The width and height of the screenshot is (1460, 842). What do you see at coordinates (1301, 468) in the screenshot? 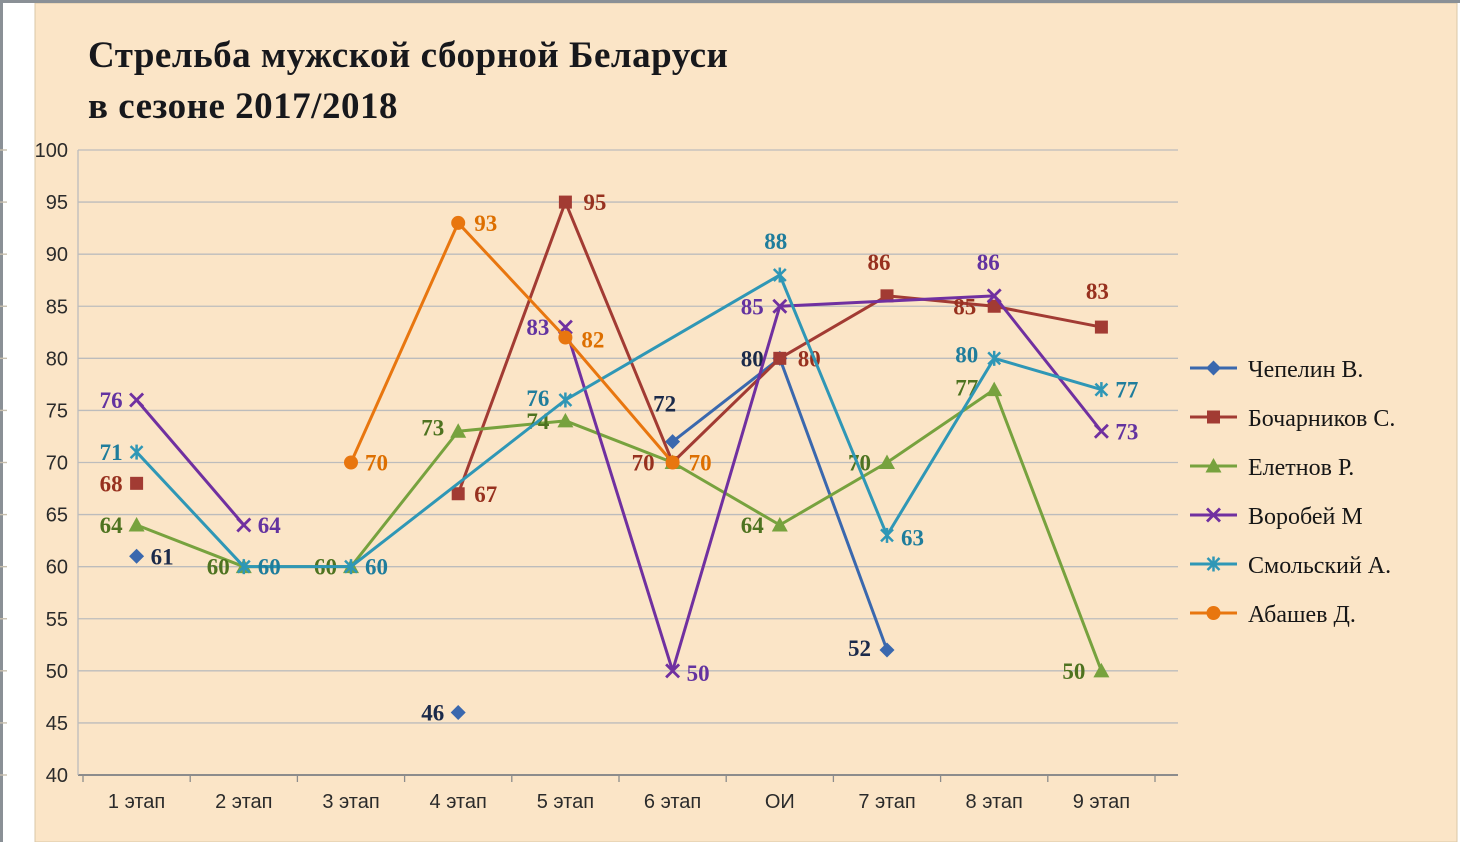
I see `legend-label: Елетнов Р.` at bounding box center [1301, 468].